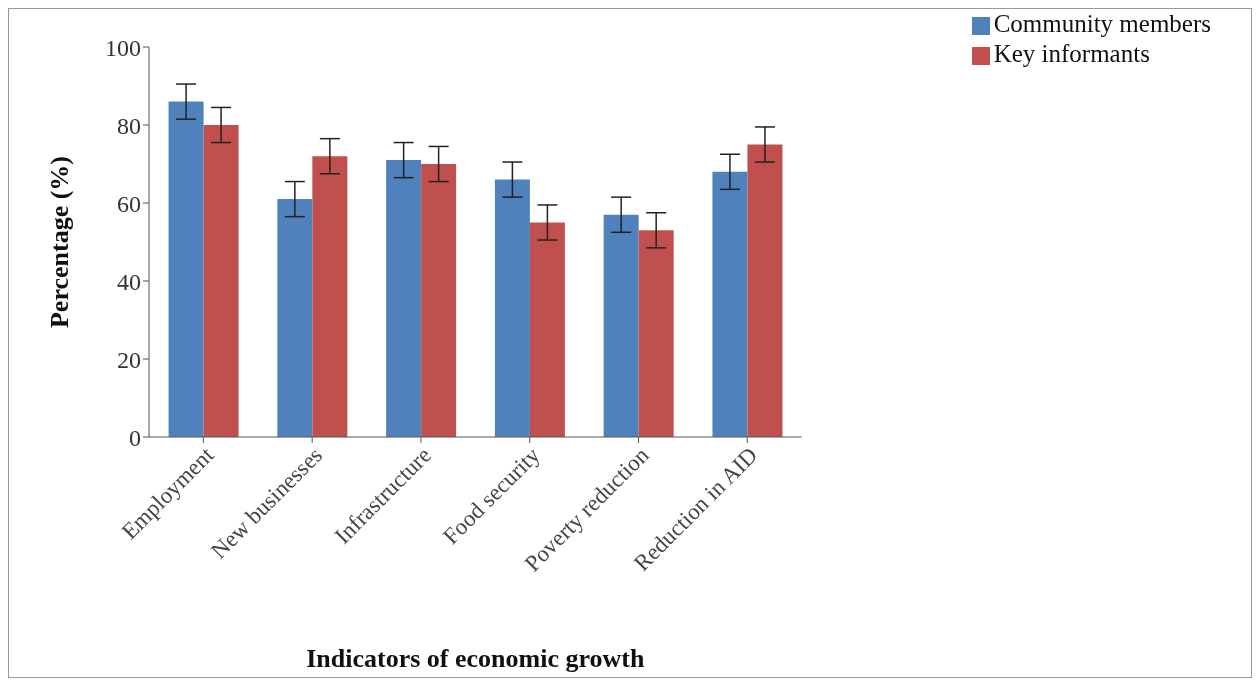  I want to click on y-tick-label: 40, so click(129, 281).